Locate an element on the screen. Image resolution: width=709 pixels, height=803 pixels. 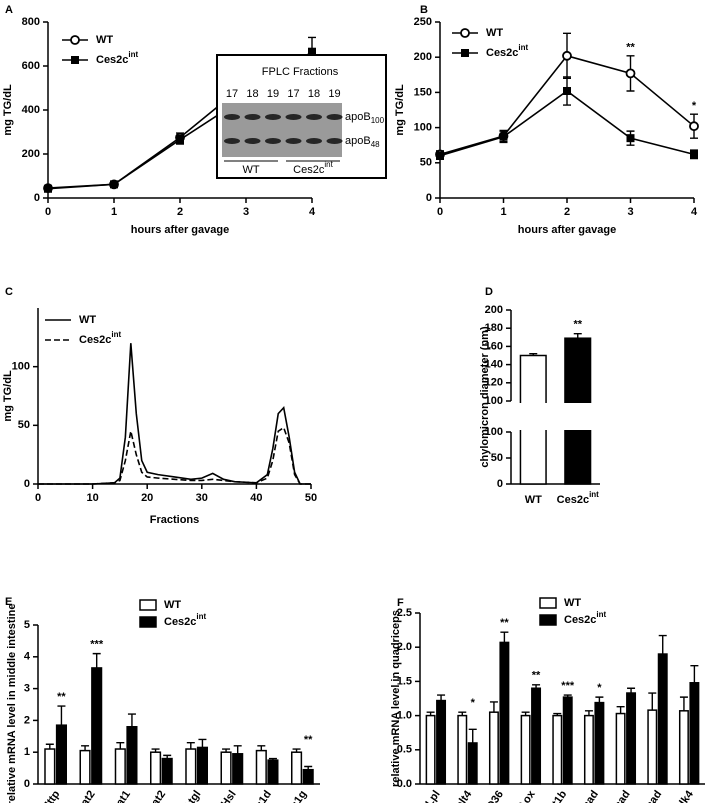
y-tick-label: 0.0 is located at coordinates (404, 784).